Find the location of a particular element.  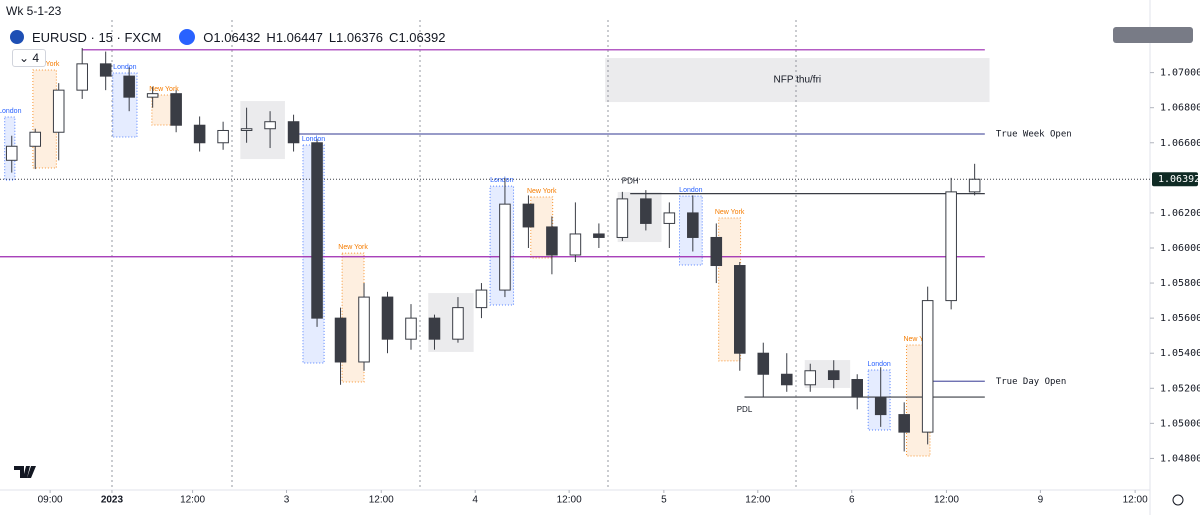

y-tick-label: 1.06600 is located at coordinates (1180, 143).